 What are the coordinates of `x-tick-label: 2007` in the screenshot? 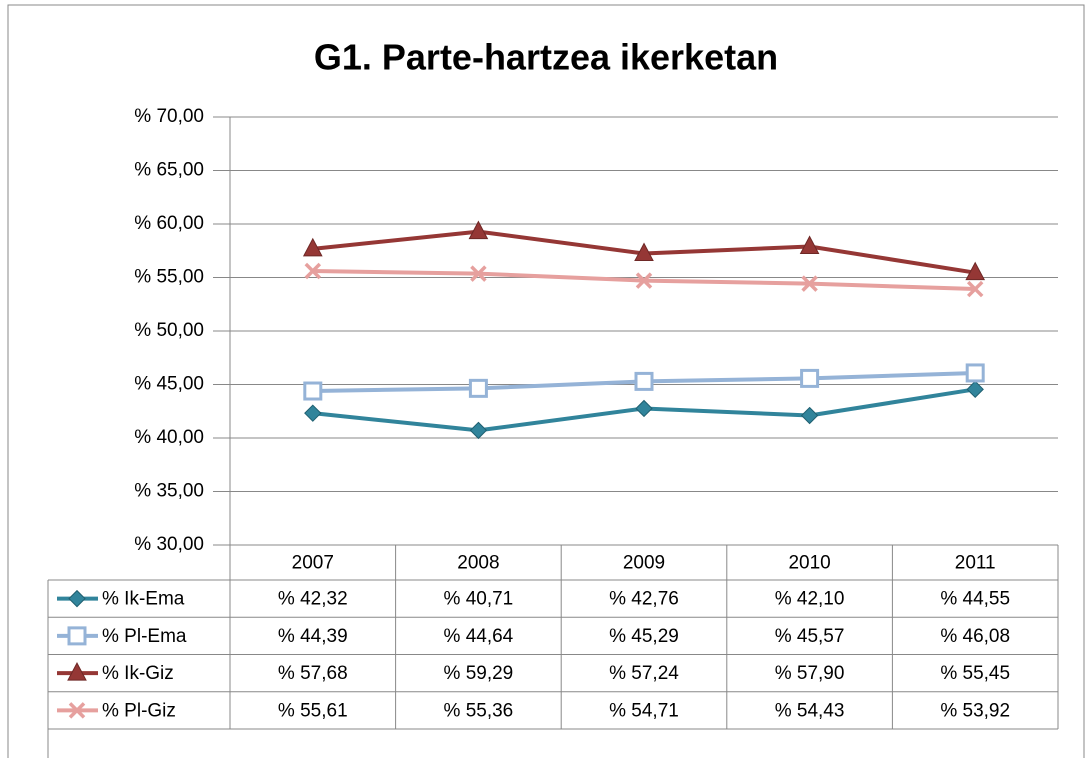 It's located at (313, 563).